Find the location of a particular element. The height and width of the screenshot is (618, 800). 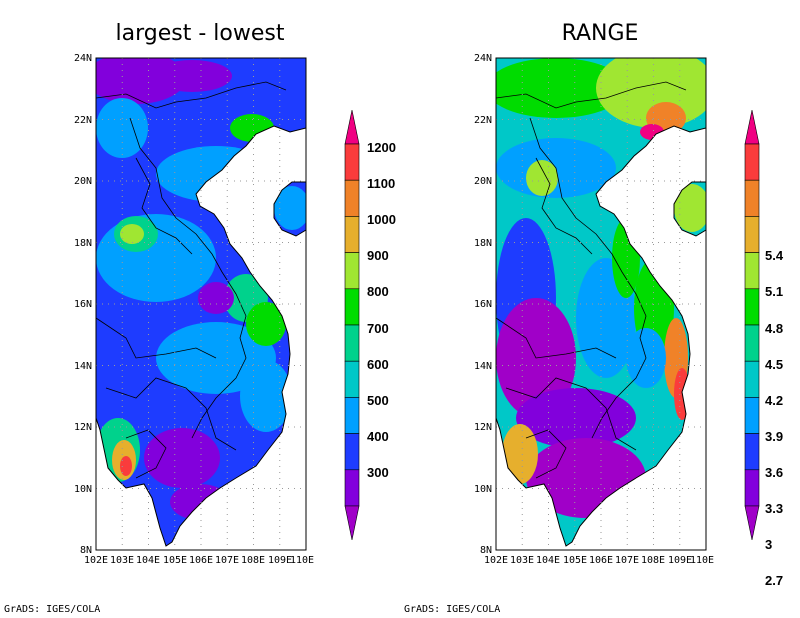

colorbar-label: 1000 is located at coordinates (381, 219).